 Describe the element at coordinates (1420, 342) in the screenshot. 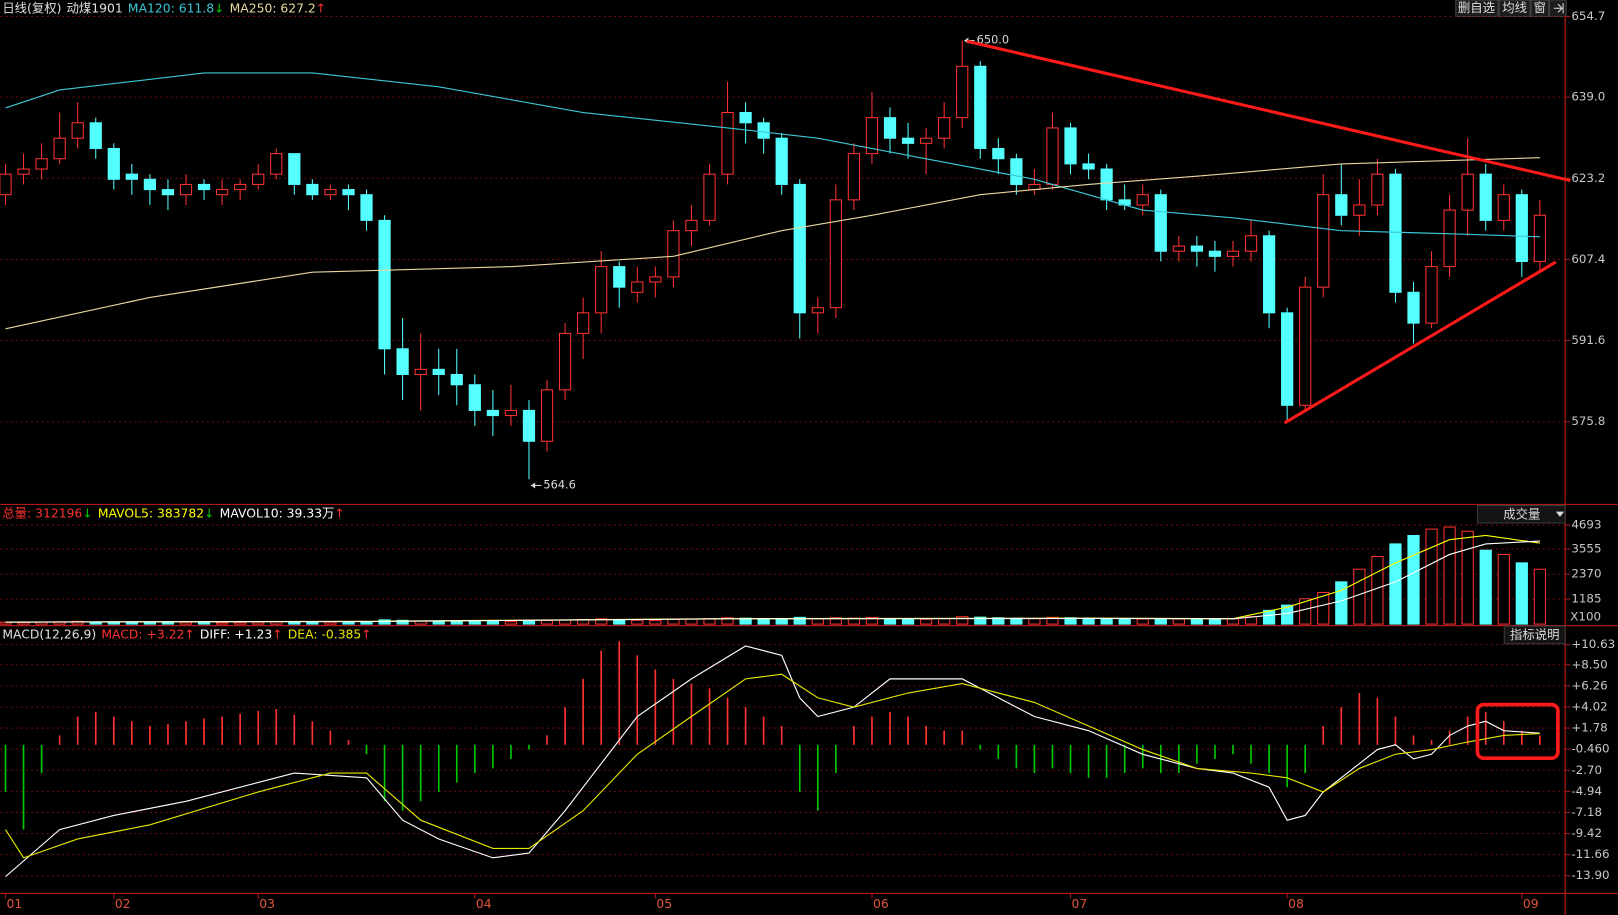

I see `trend-line` at that location.